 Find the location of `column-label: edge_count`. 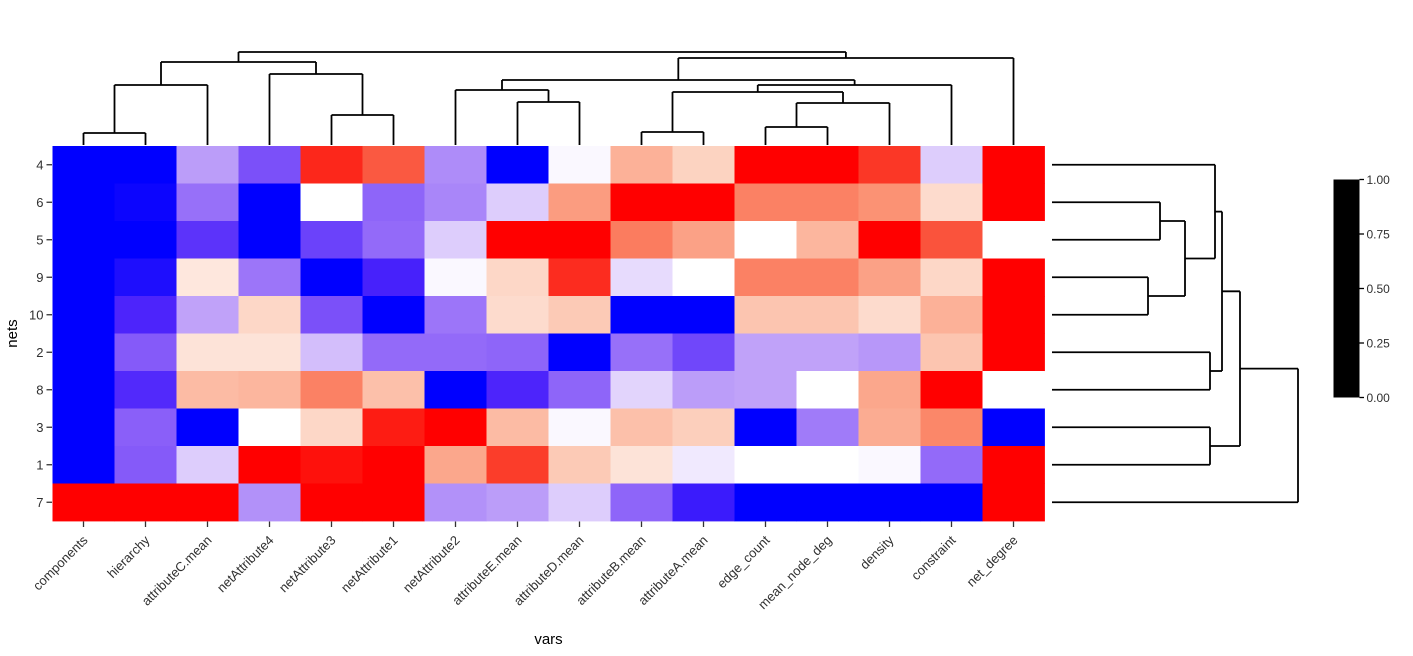

column-label: edge_count is located at coordinates (743, 561).